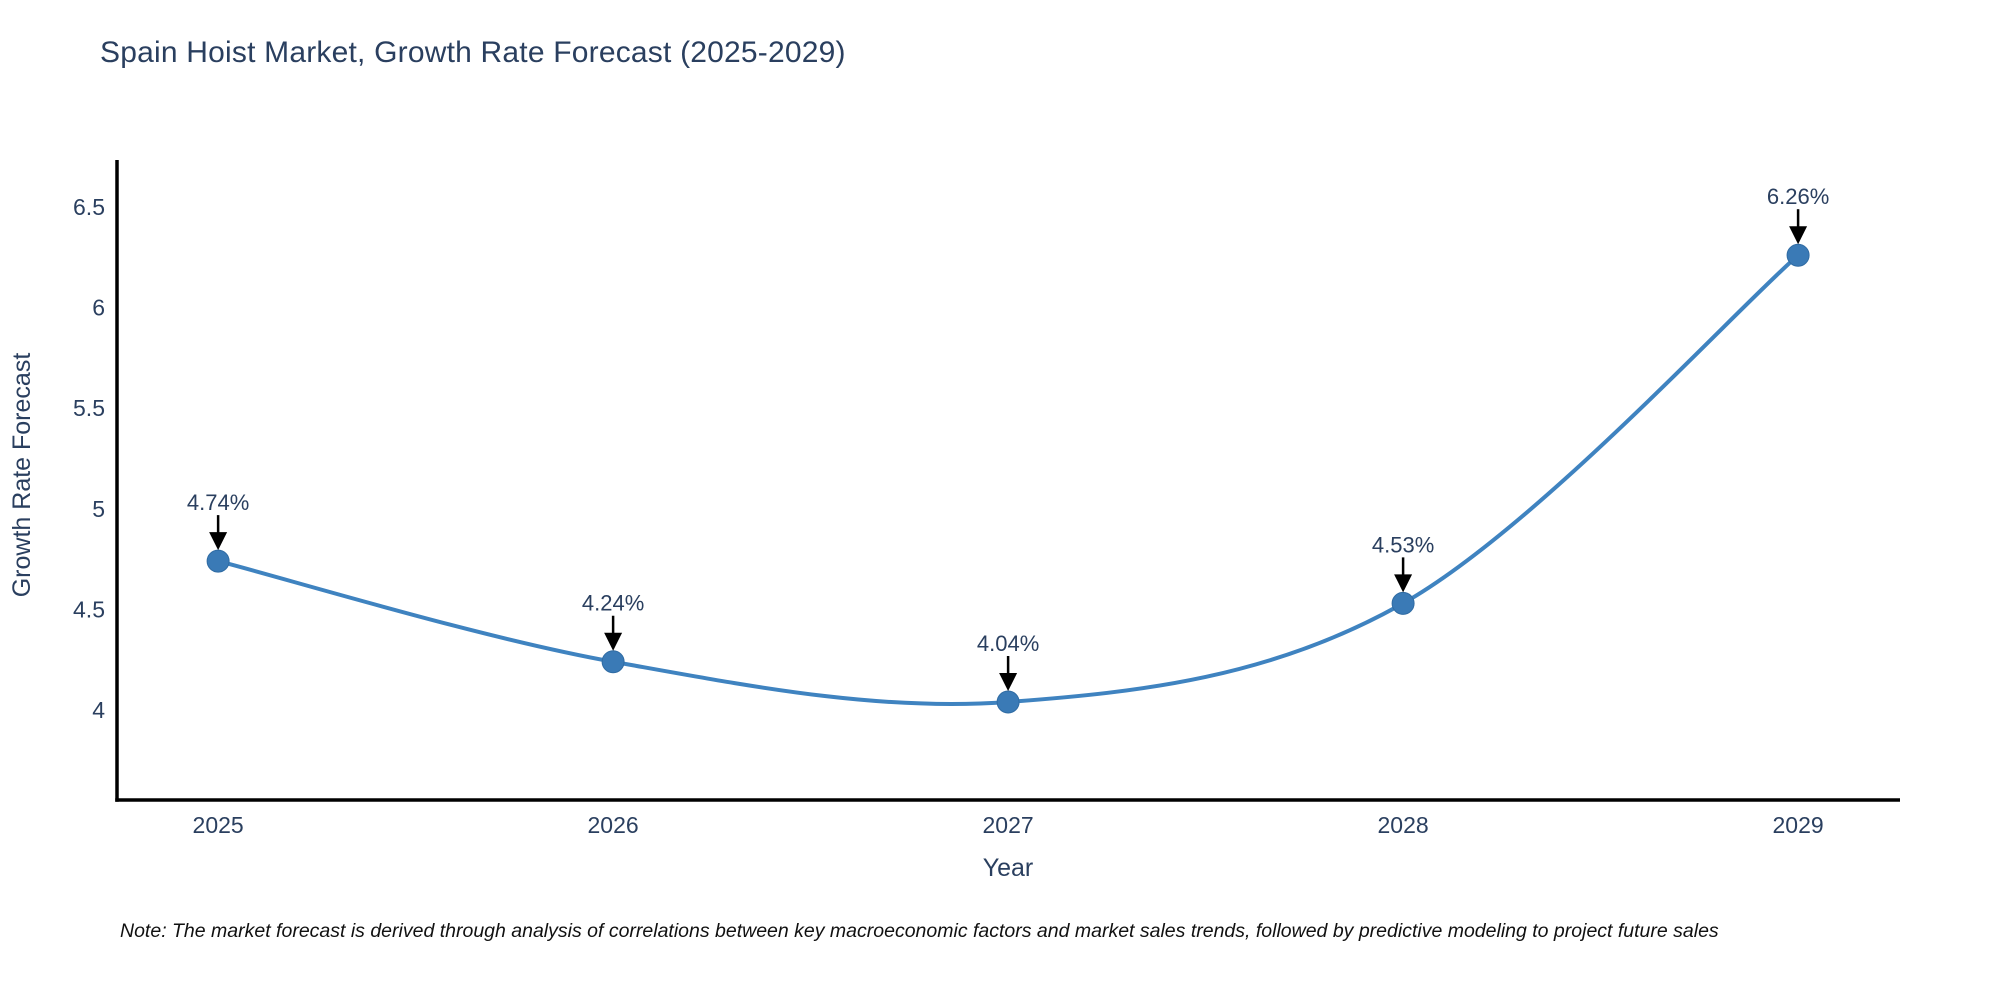  What do you see at coordinates (1008, 643) in the screenshot?
I see `data-point-label: 4.04%` at bounding box center [1008, 643].